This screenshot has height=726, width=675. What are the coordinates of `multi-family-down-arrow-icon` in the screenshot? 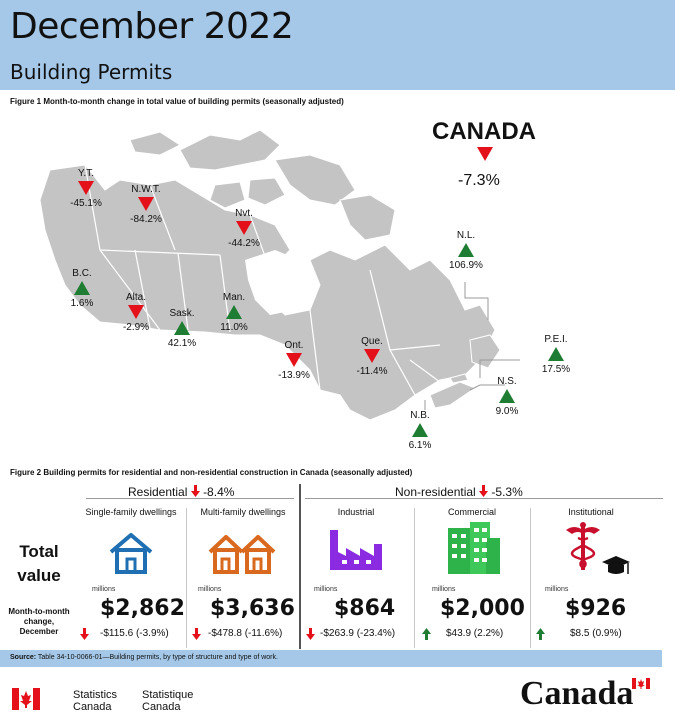 It's located at (196, 634).